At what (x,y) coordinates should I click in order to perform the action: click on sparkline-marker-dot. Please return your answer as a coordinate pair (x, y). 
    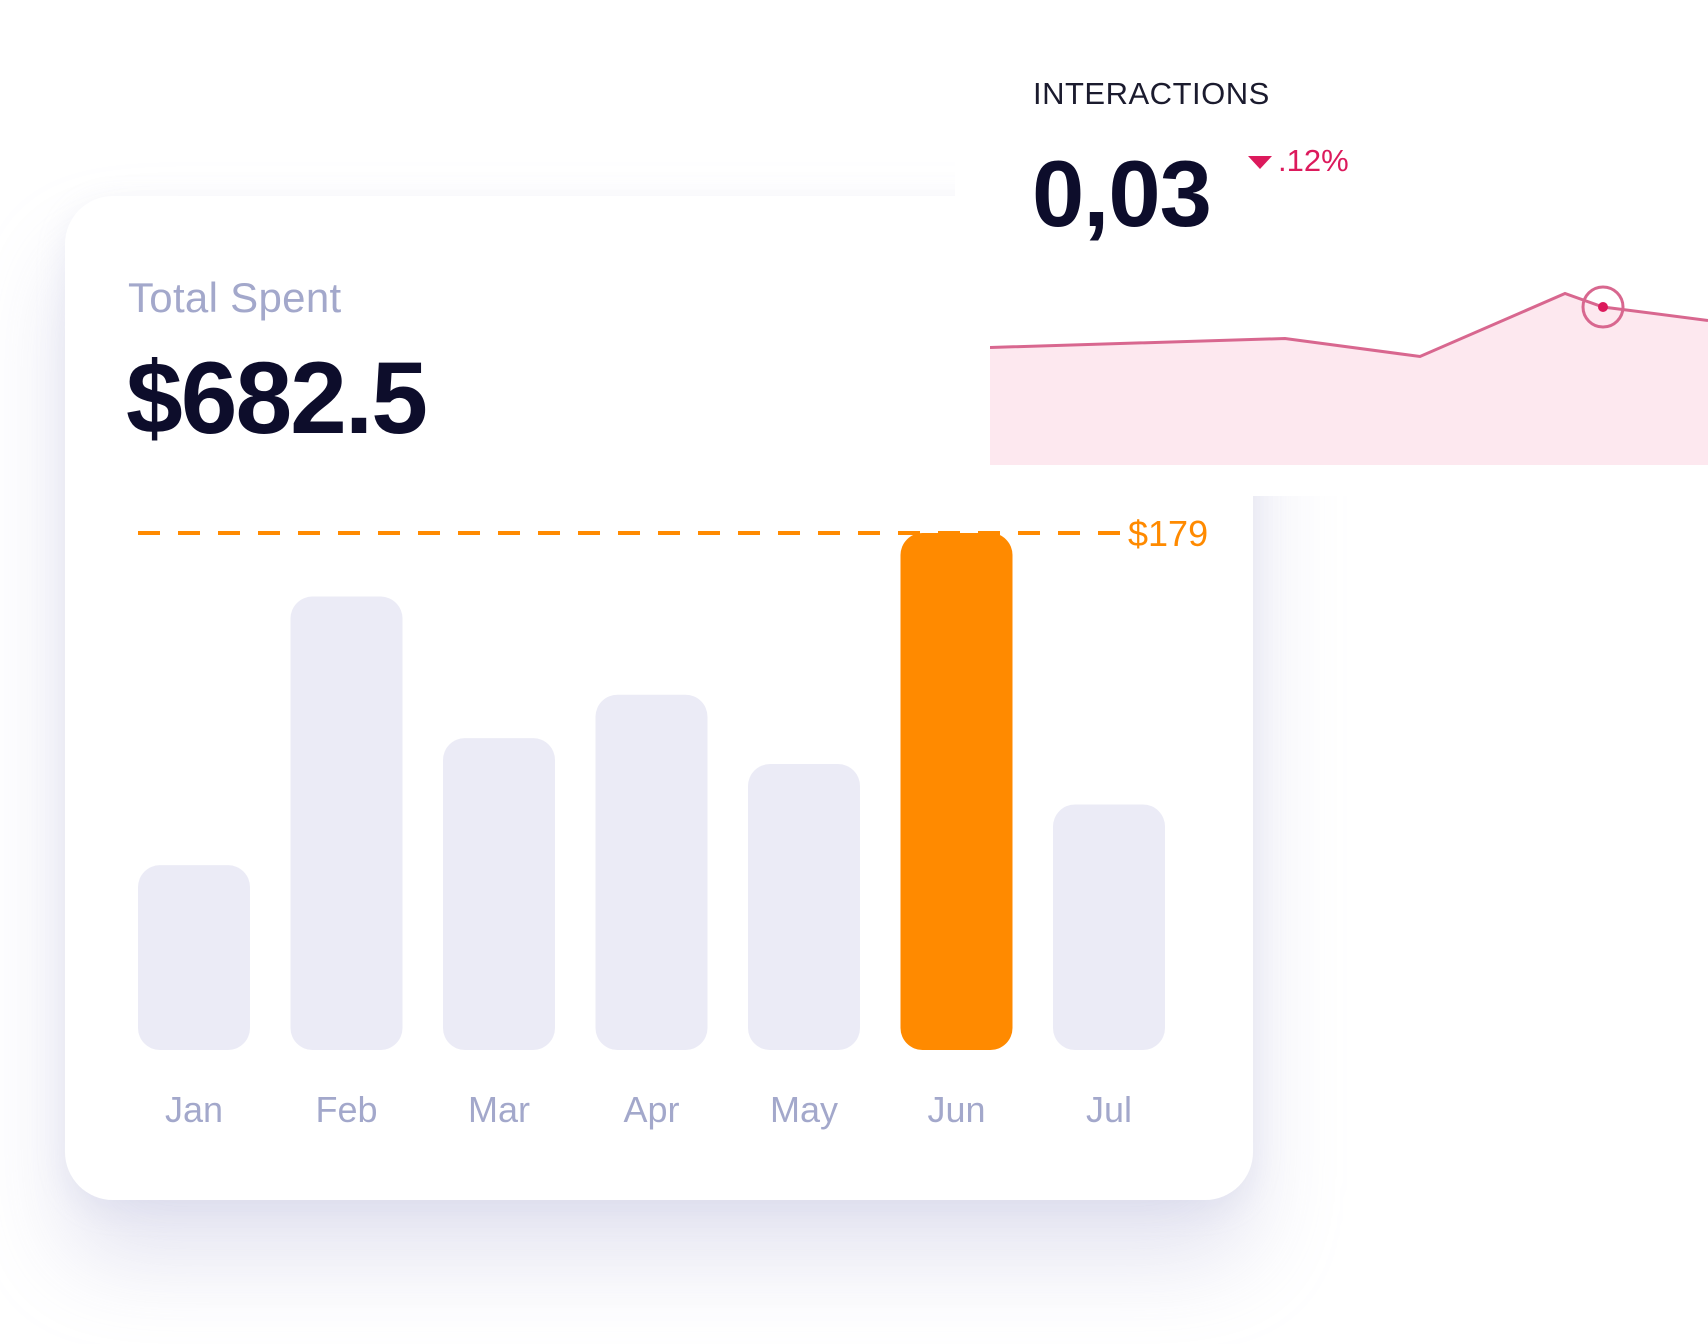
    Looking at the image, I should click on (1603, 307).